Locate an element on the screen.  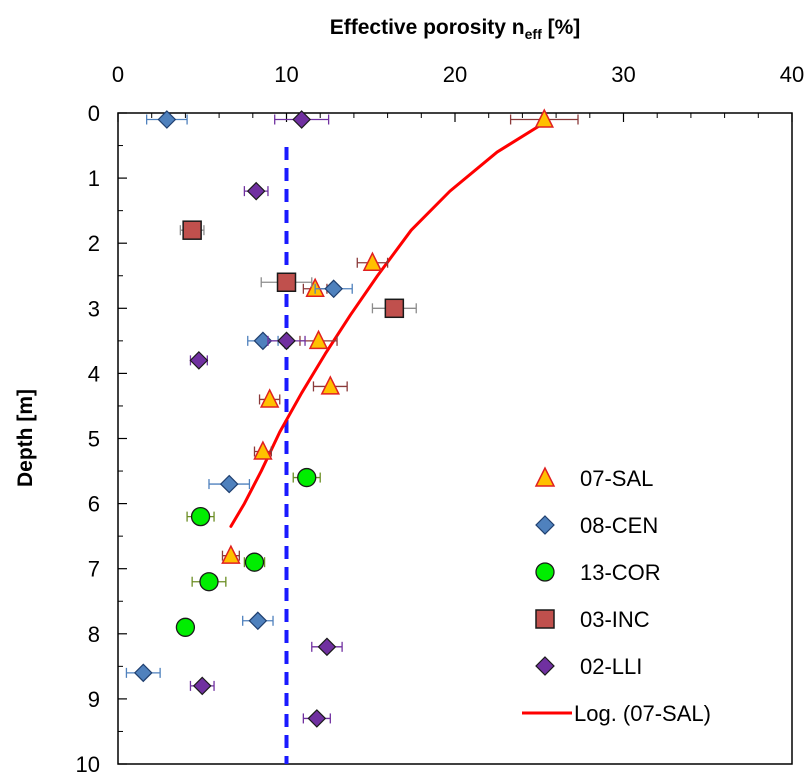
y-tick-label: 7 is located at coordinates (94, 569).